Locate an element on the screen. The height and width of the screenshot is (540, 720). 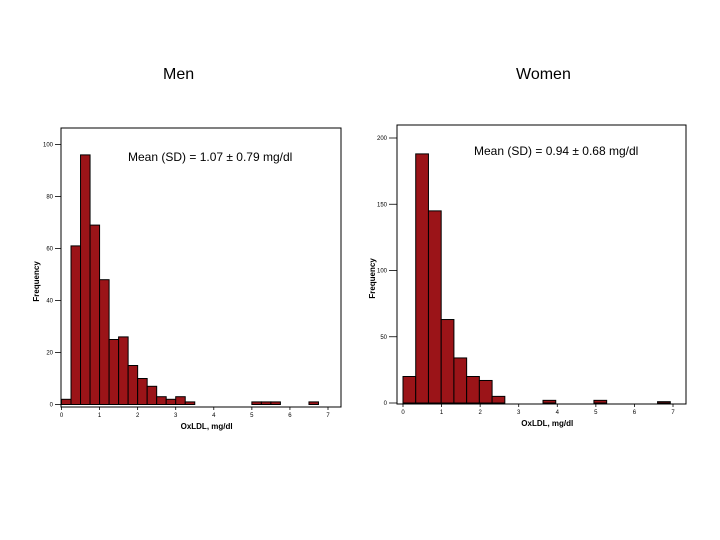
chart-title-men: Men is located at coordinates (179, 74).